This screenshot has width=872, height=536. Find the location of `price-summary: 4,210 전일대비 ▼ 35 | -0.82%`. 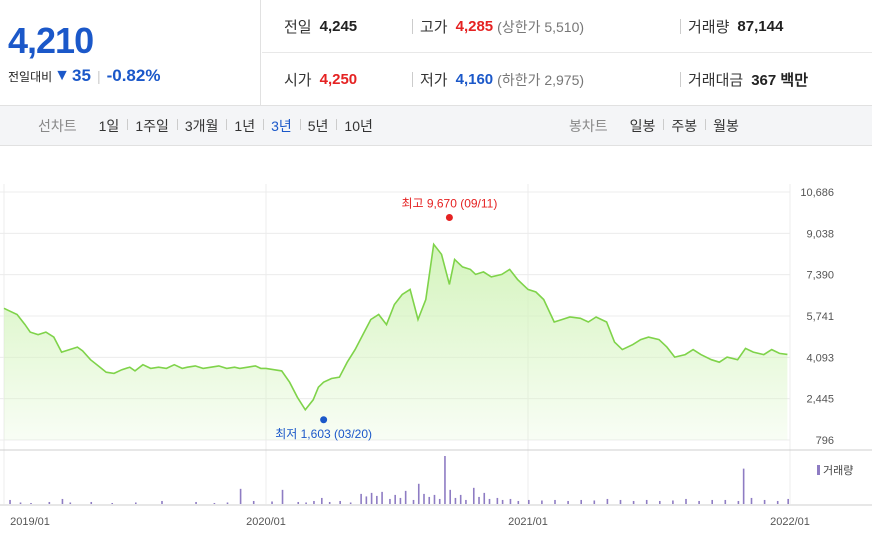

price-summary: 4,210 전일대비 ▼ 35 | -0.82% is located at coordinates (130, 53).